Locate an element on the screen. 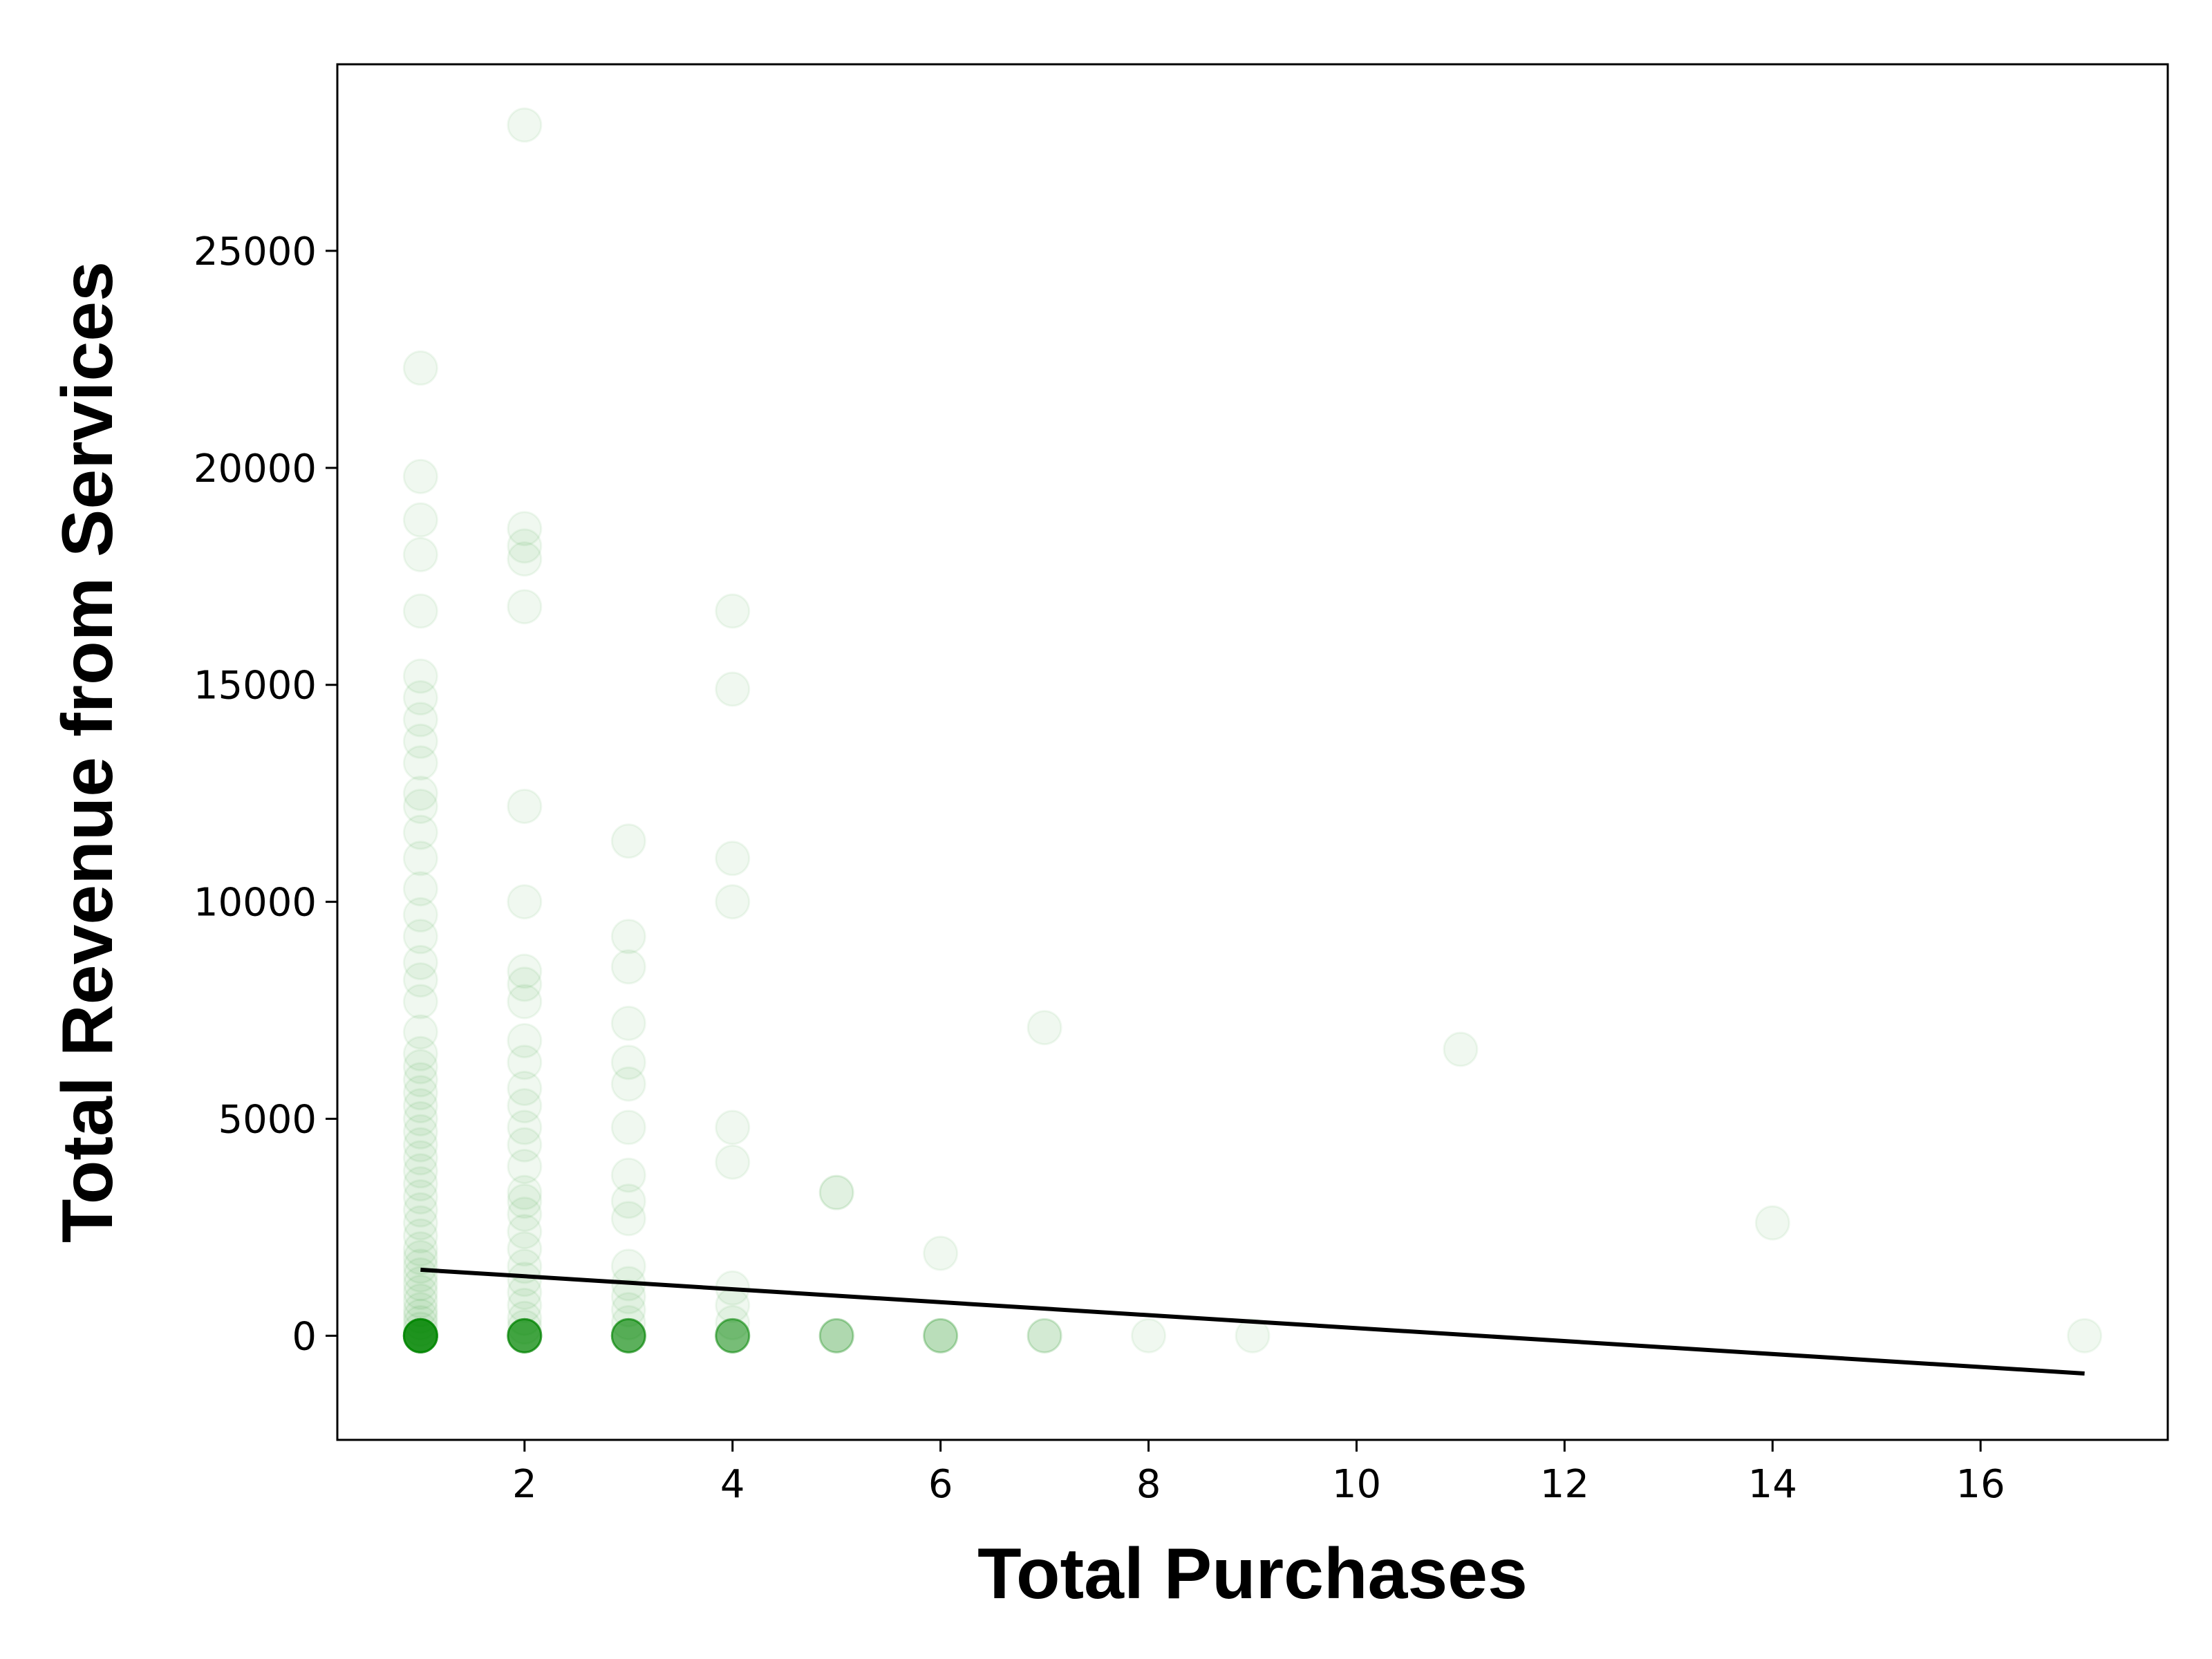 The image size is (2212, 1659). x-axis-title: Total Purchases is located at coordinates (1252, 1574).